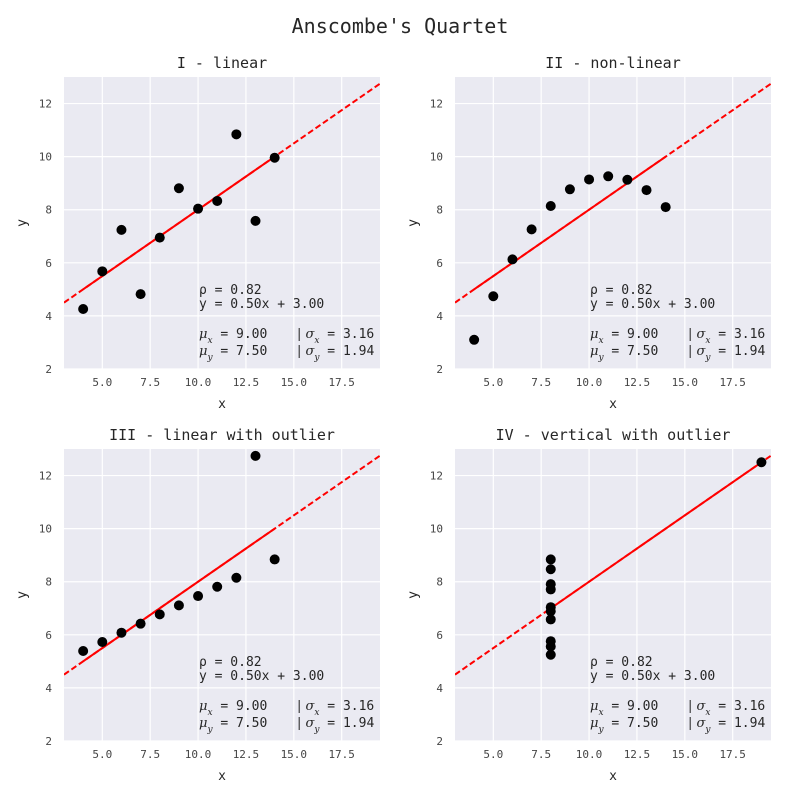 This screenshot has width=800, height=800. Describe the element at coordinates (222, 435) in the screenshot. I see `panel-title: III - linear with outlier` at that location.